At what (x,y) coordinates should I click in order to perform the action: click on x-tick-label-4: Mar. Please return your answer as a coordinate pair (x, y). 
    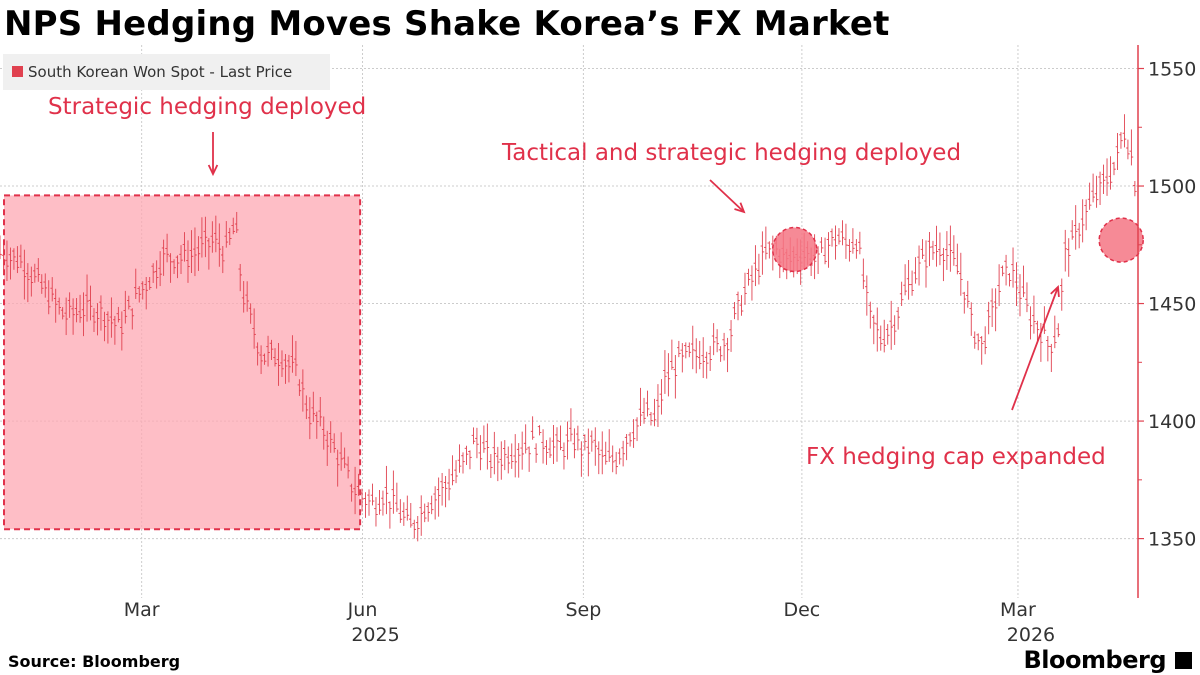
    Looking at the image, I should click on (1018, 610).